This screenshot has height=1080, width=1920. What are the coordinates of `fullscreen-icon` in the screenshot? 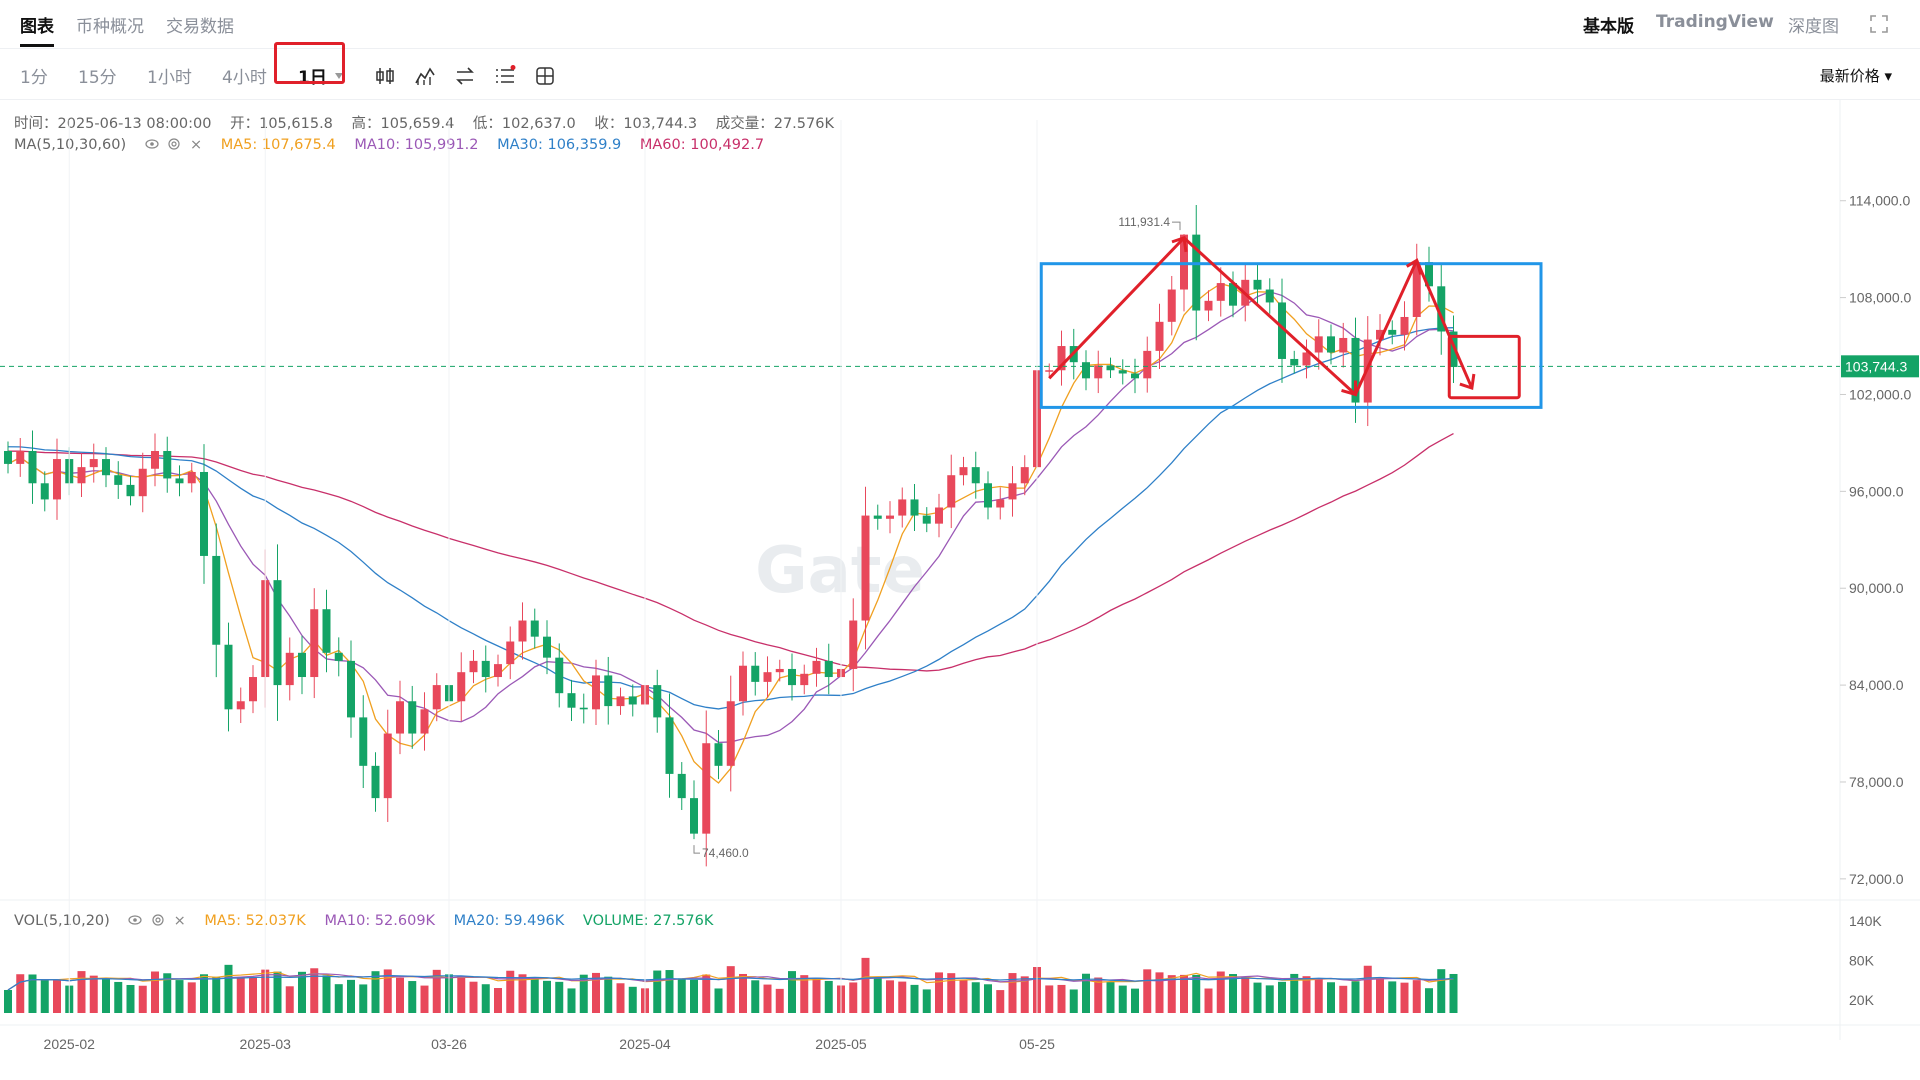 It's located at (1879, 24).